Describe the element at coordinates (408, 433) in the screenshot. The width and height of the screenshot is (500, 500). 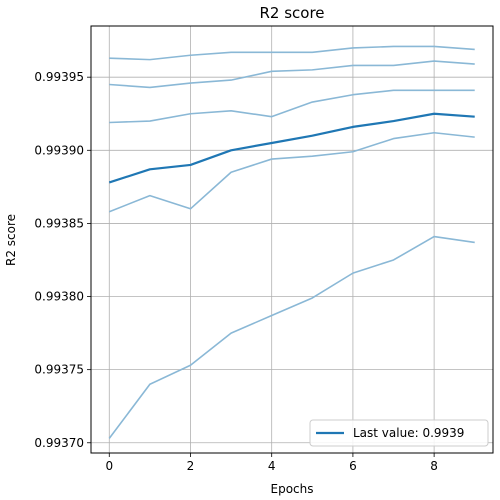
I see `legend-label: Last value: 0.9939` at that location.